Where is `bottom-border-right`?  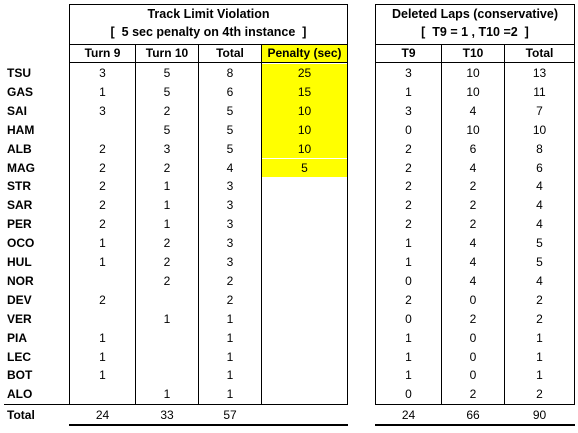
bottom-border-right is located at coordinates (475, 404).